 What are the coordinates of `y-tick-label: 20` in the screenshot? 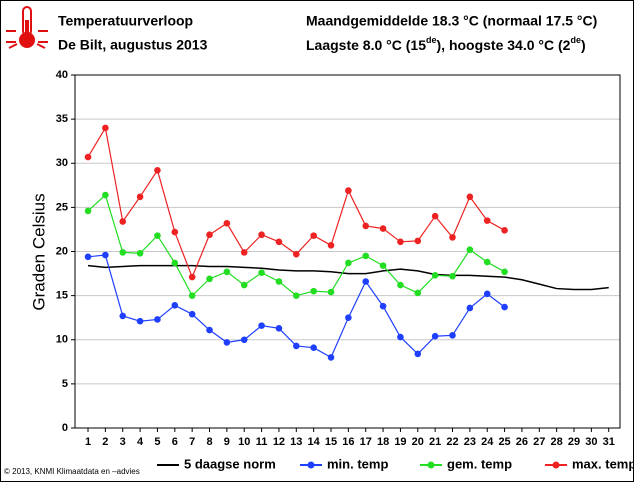 It's located at (62, 251).